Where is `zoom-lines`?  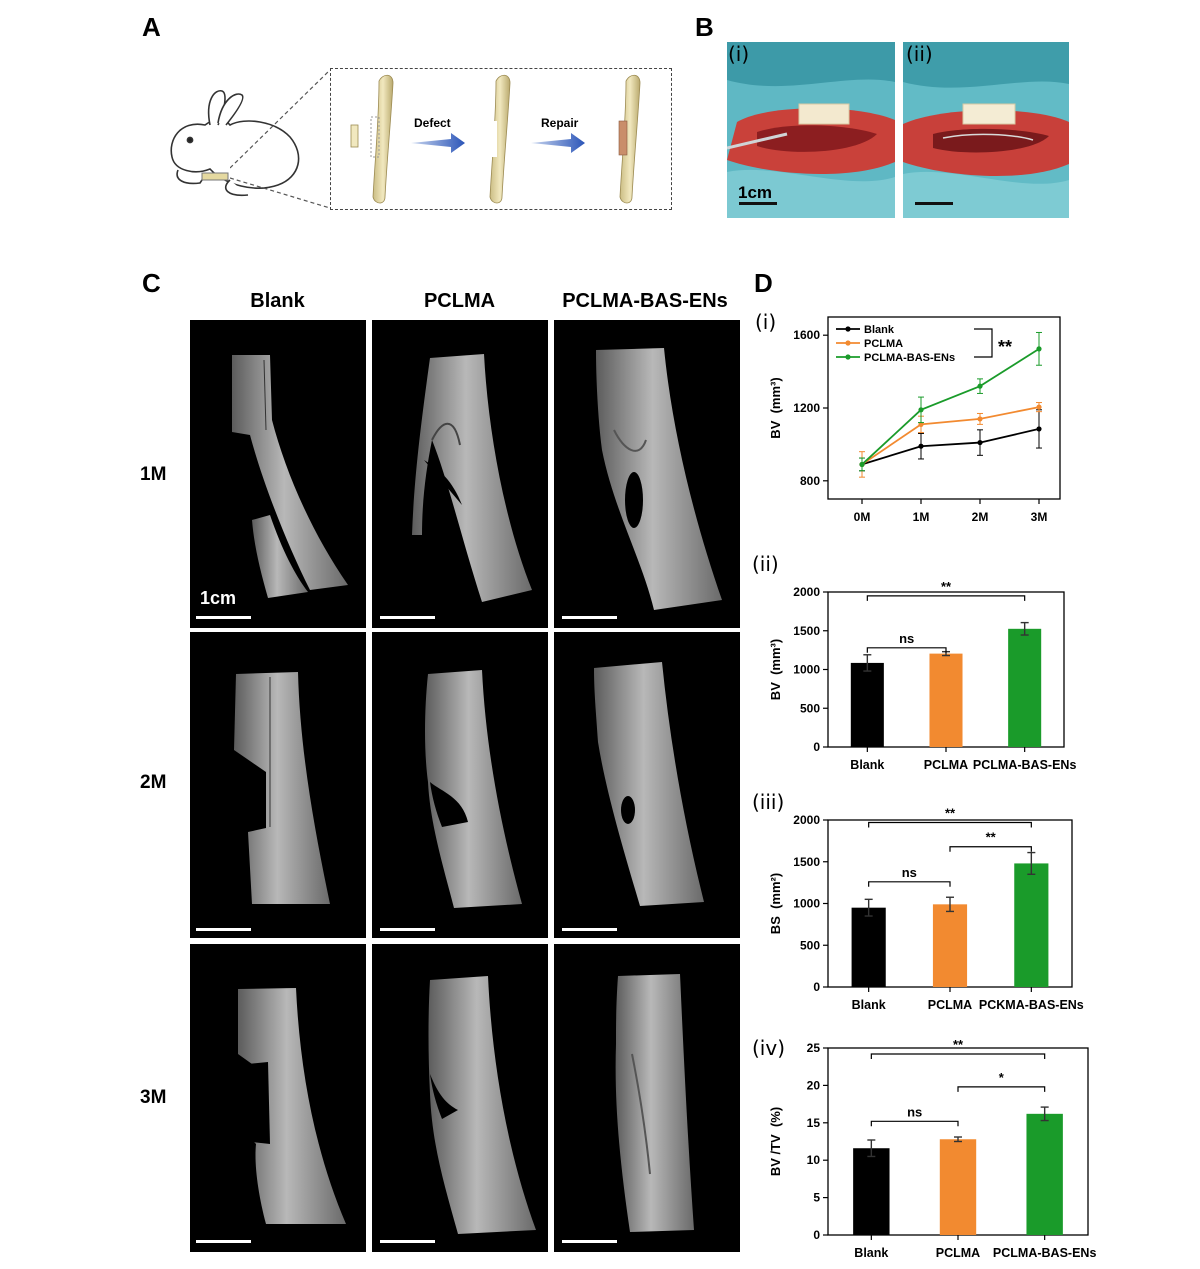
zoom-lines is located at coordinates (280, 139).